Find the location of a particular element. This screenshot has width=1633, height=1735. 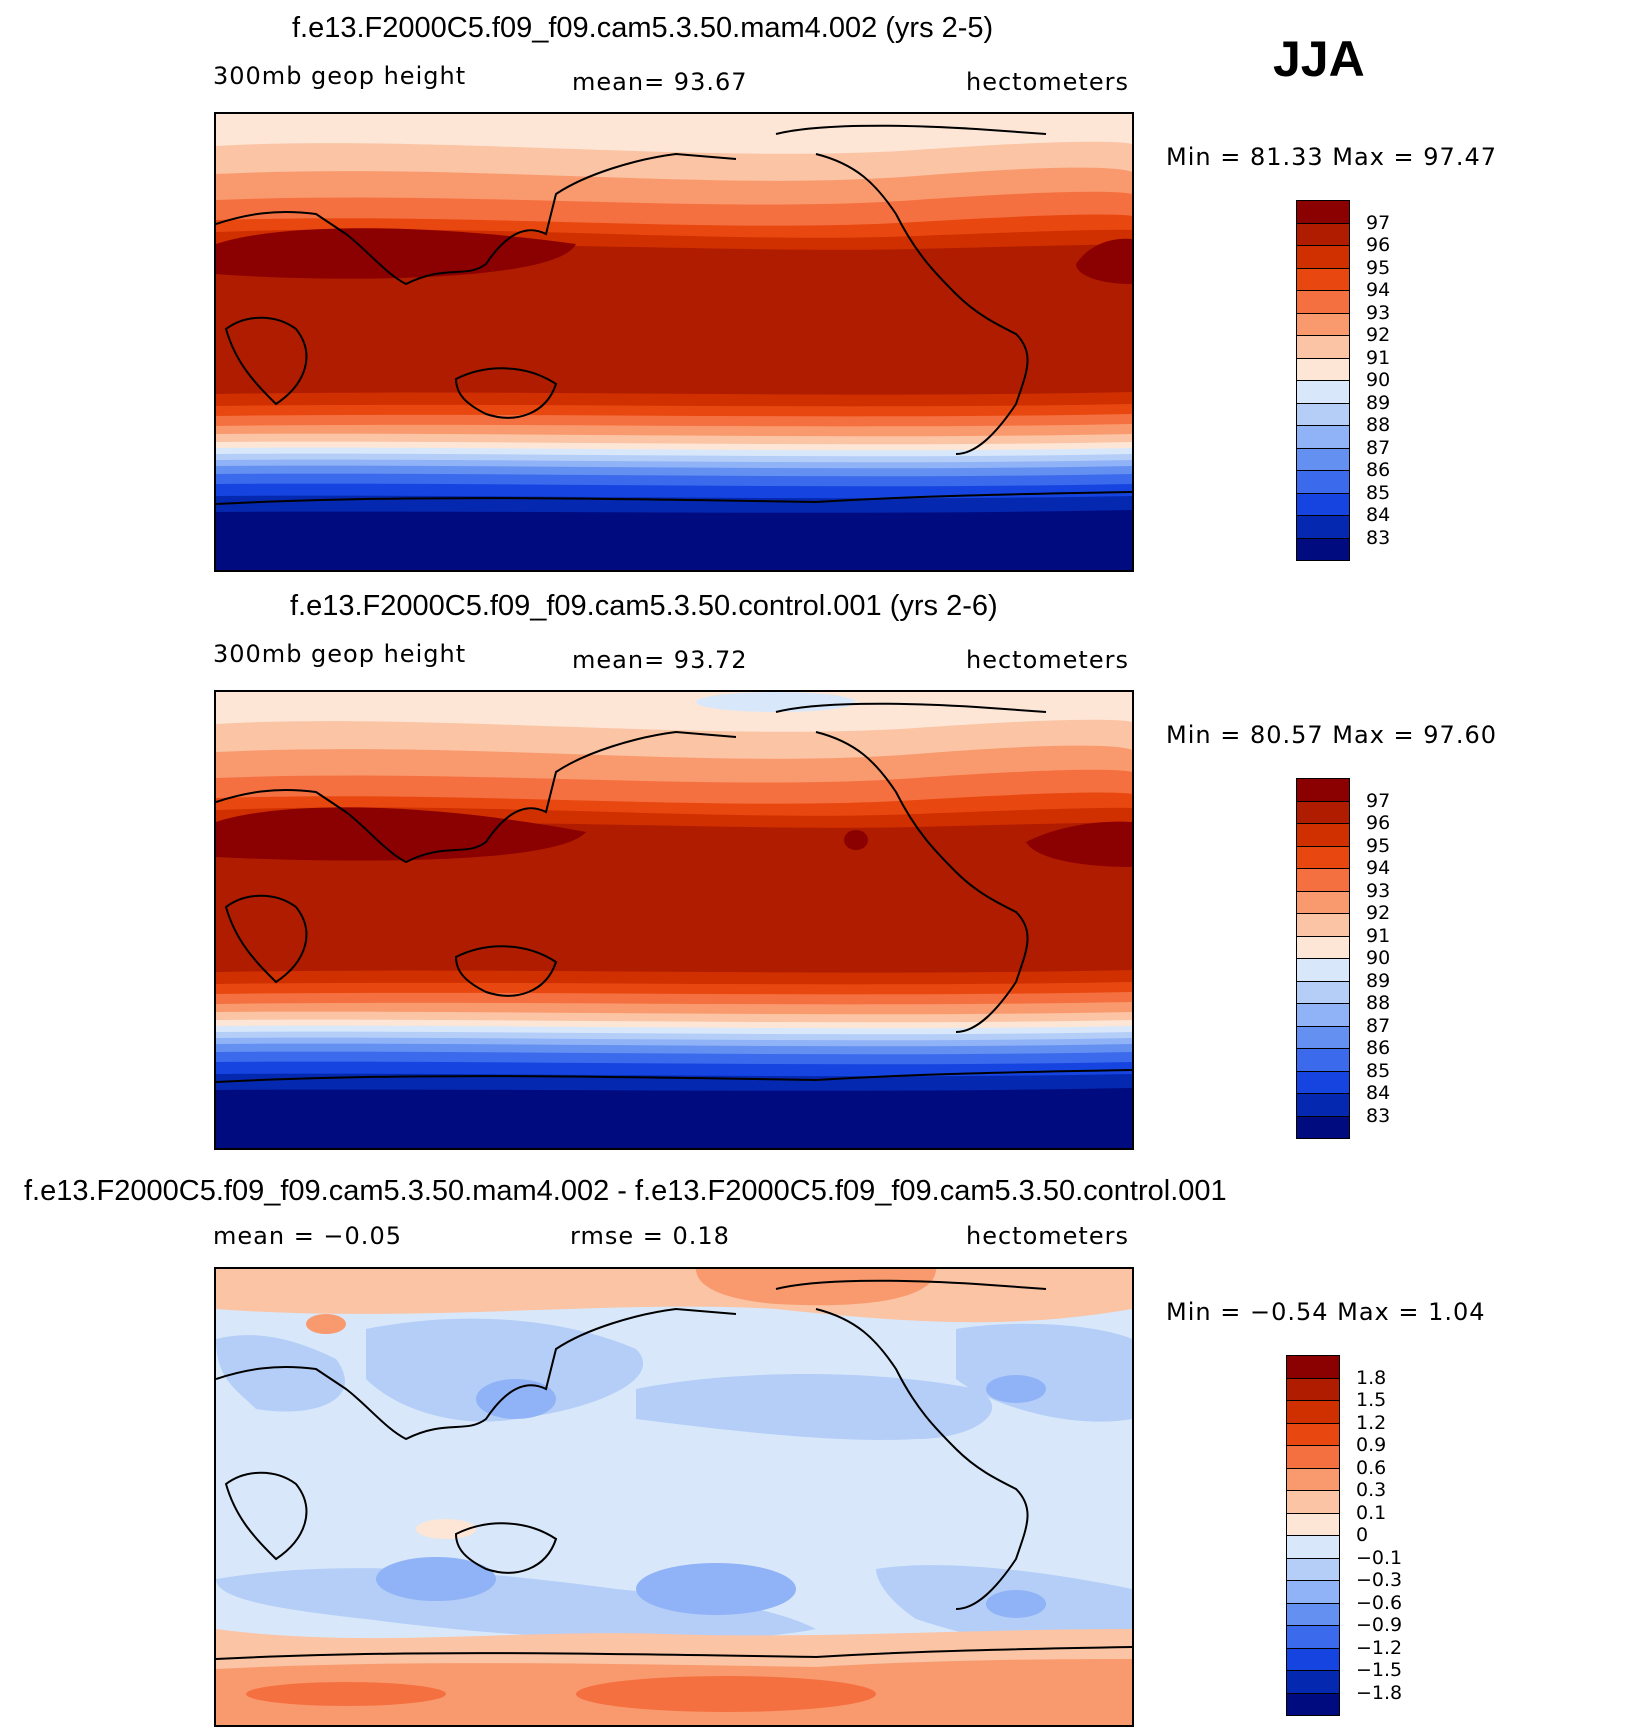

colorbar-label: −0.1 is located at coordinates (1379, 1557).